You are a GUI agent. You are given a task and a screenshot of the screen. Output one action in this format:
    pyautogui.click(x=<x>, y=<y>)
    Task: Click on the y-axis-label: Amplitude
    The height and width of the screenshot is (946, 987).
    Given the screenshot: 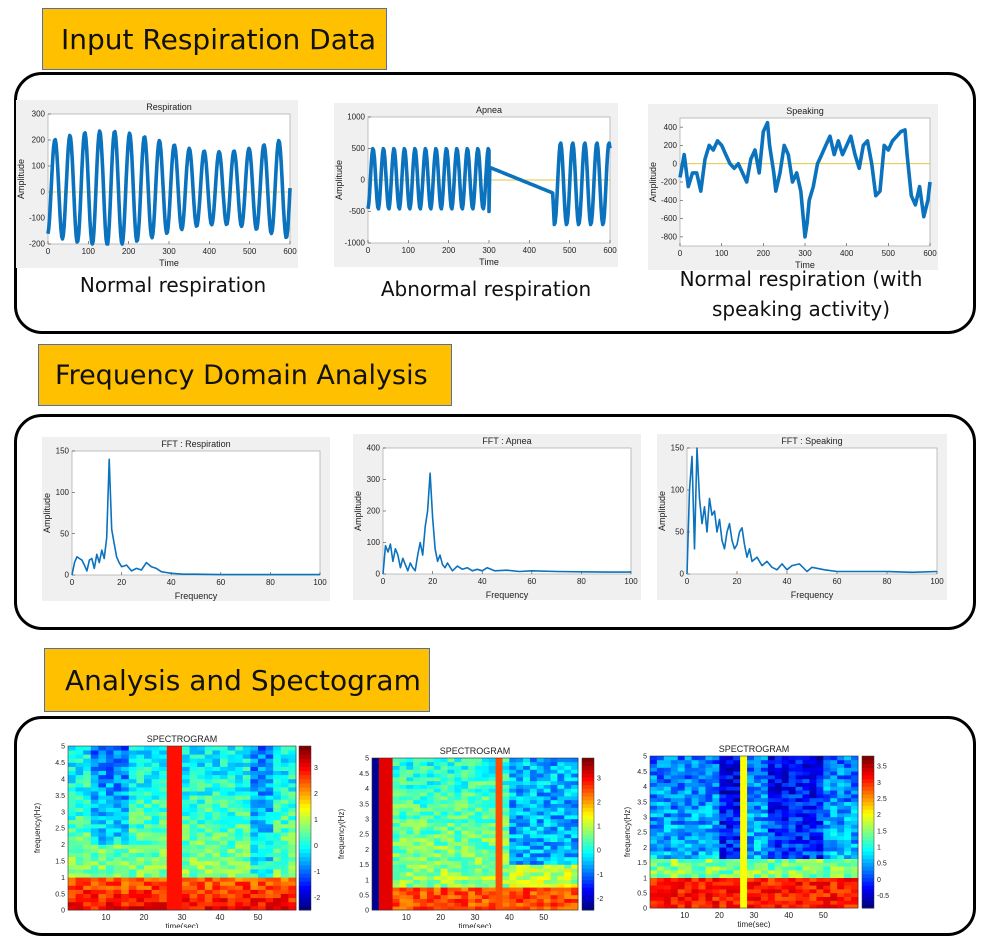 What is the action you would take?
    pyautogui.click(x=662, y=511)
    